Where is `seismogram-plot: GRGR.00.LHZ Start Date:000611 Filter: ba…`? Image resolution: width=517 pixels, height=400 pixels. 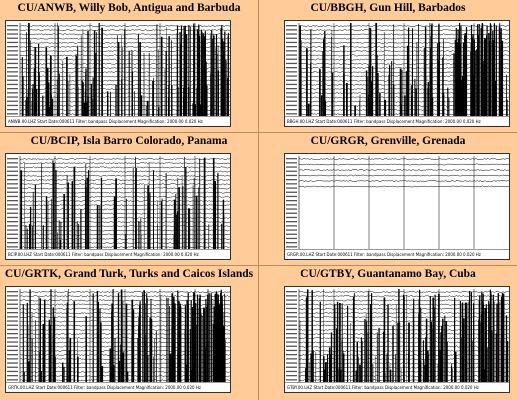
seismogram-plot: GRGR.00.LHZ Start Date:000611 Filter: ba… is located at coordinates (397, 206).